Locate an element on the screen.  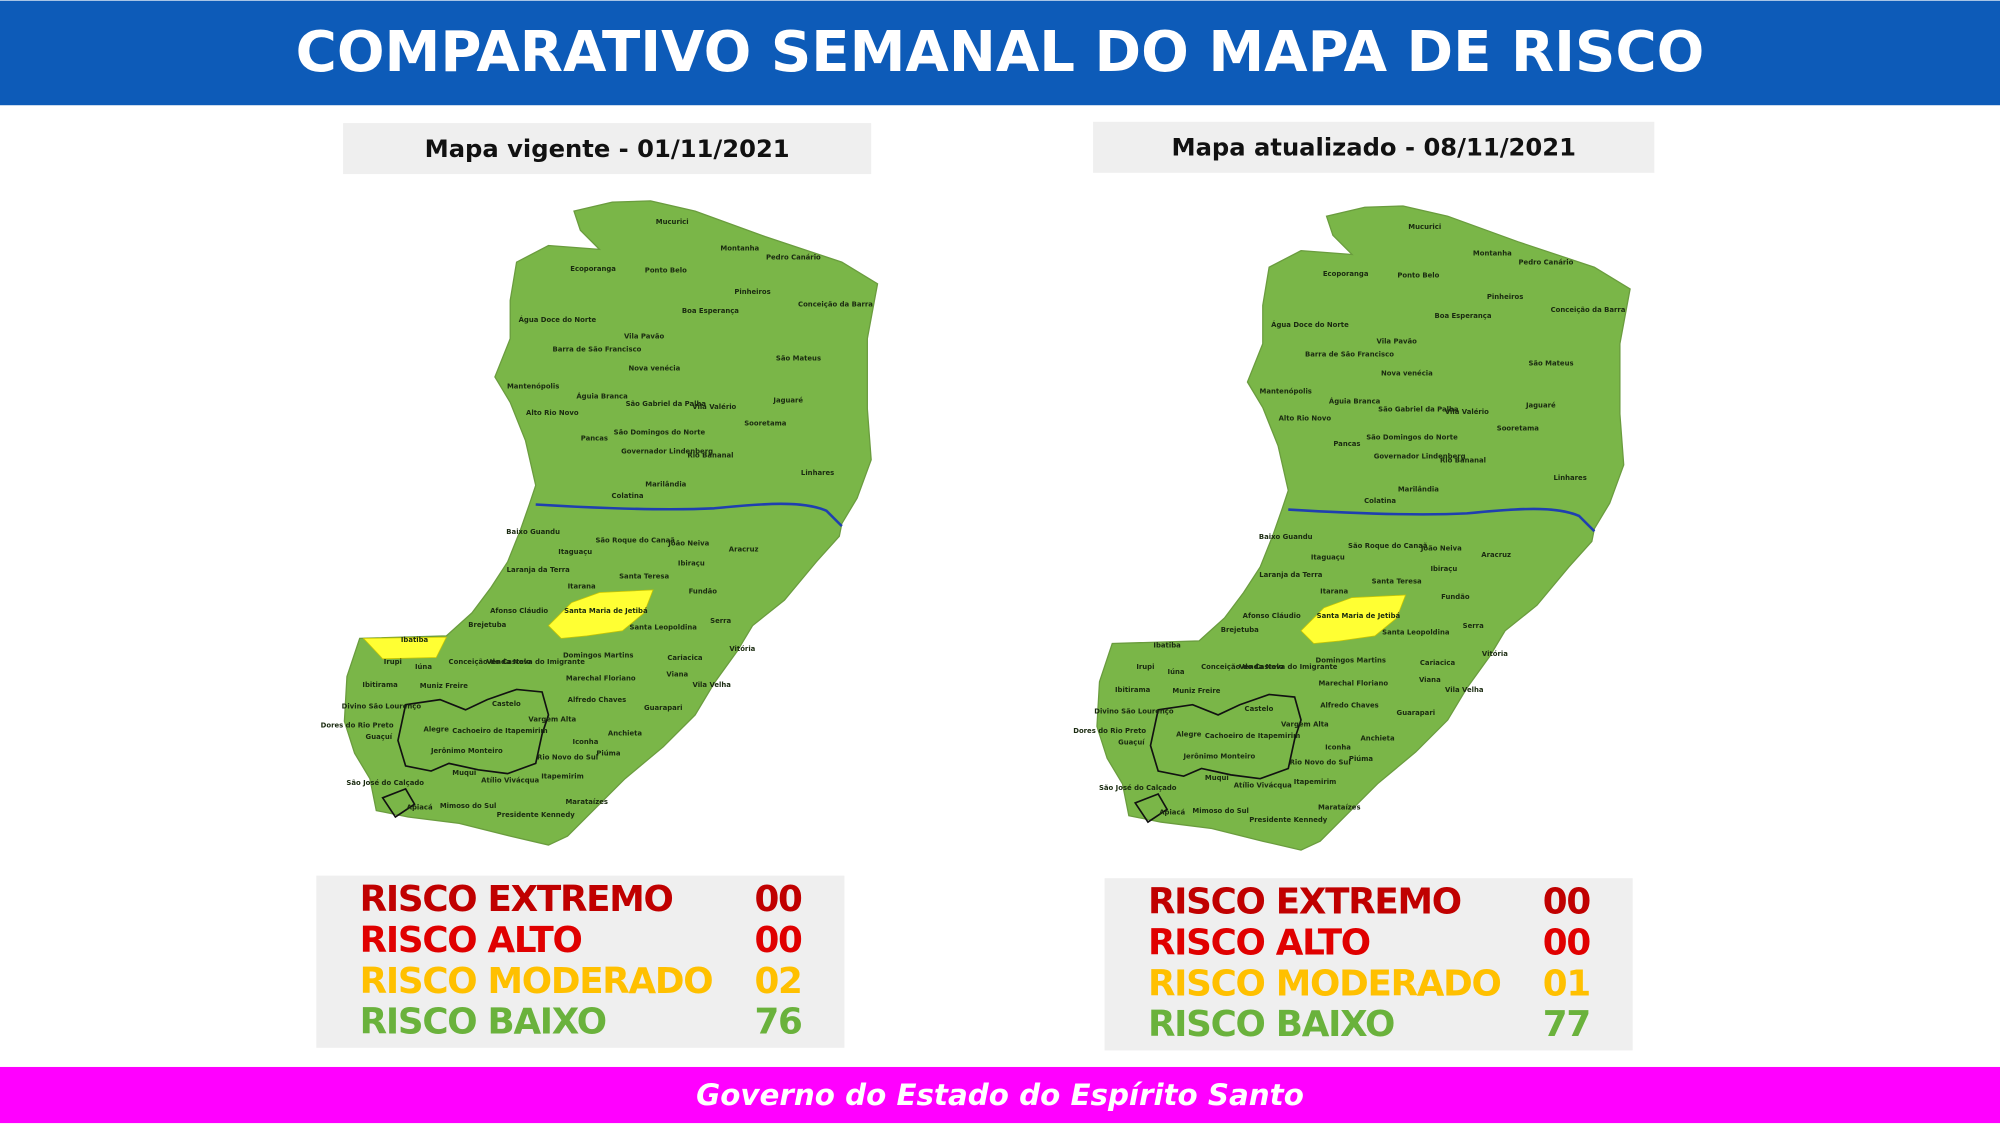
risk-count: 76 is located at coordinates (777, 1022).